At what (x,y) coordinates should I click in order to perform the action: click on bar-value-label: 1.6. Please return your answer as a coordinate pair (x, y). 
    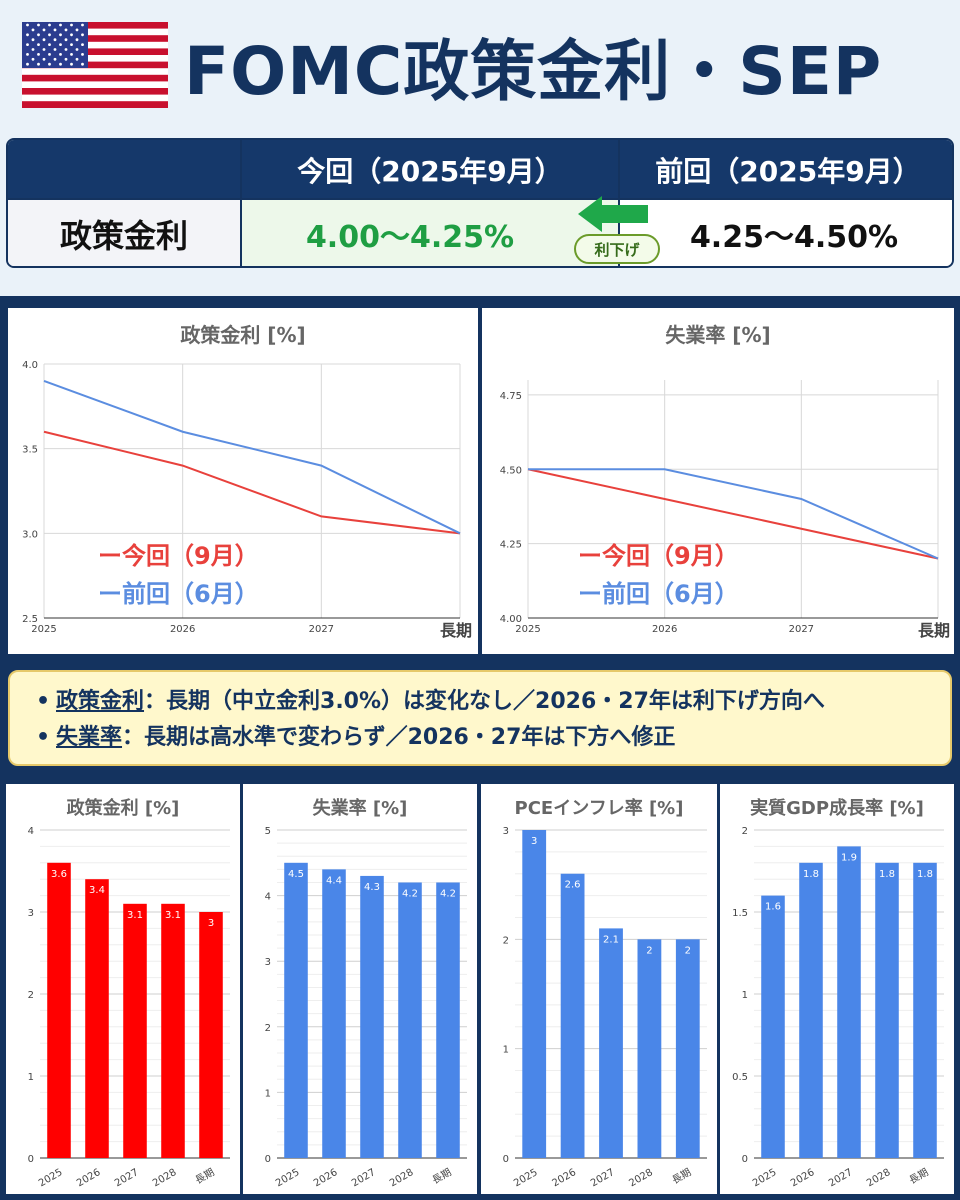
    Looking at the image, I should click on (773, 907).